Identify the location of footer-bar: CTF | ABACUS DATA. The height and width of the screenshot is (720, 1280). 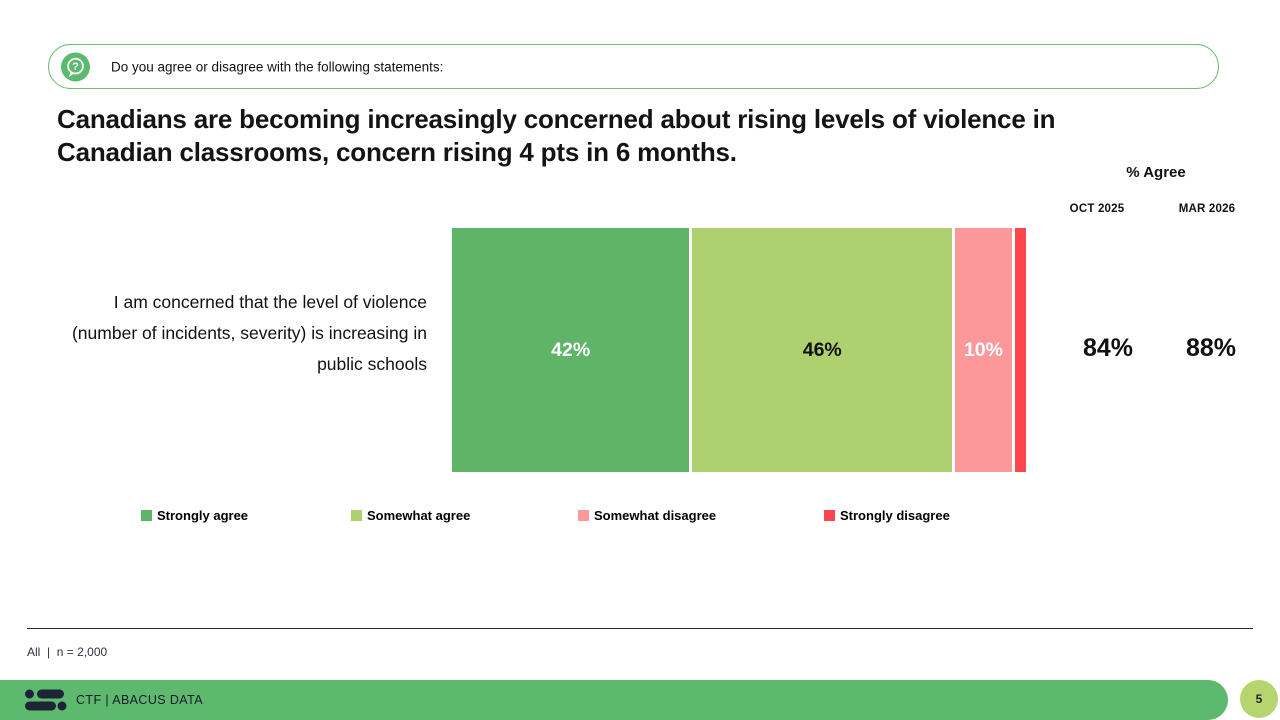
(614, 700).